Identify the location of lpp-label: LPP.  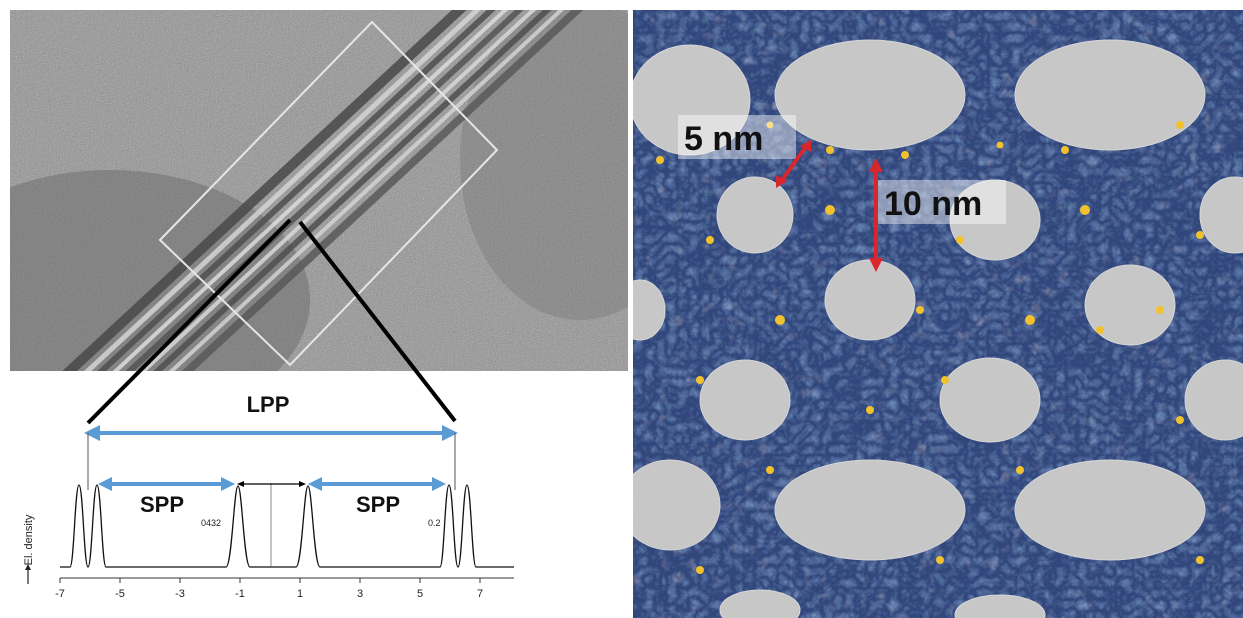
(268, 404).